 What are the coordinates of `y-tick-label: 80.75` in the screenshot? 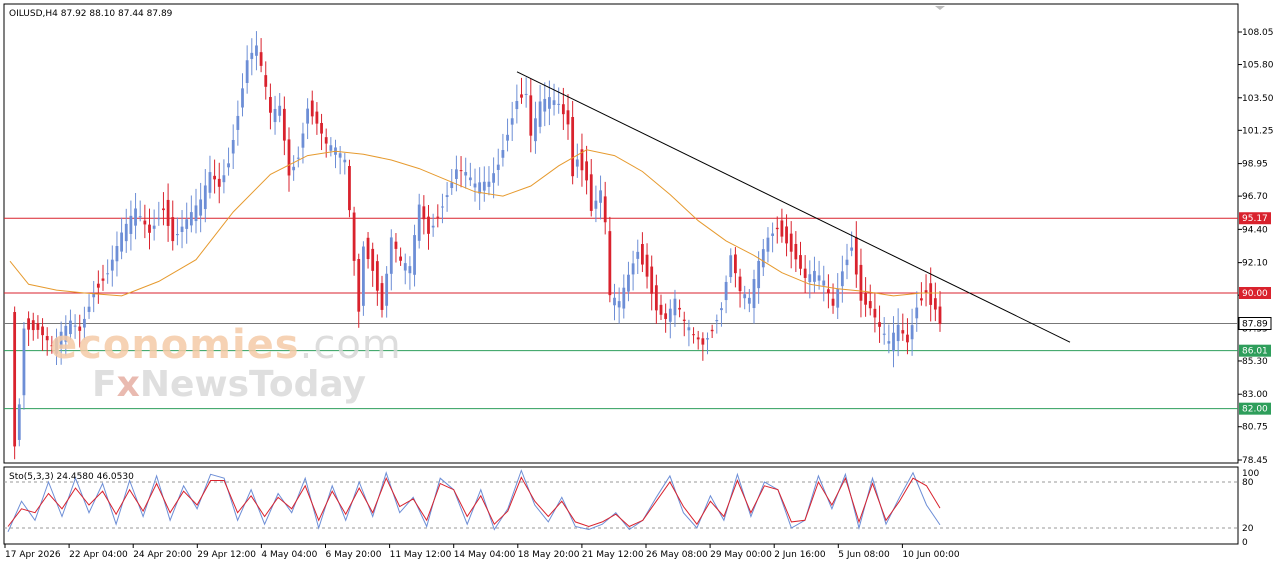 It's located at (1255, 428).